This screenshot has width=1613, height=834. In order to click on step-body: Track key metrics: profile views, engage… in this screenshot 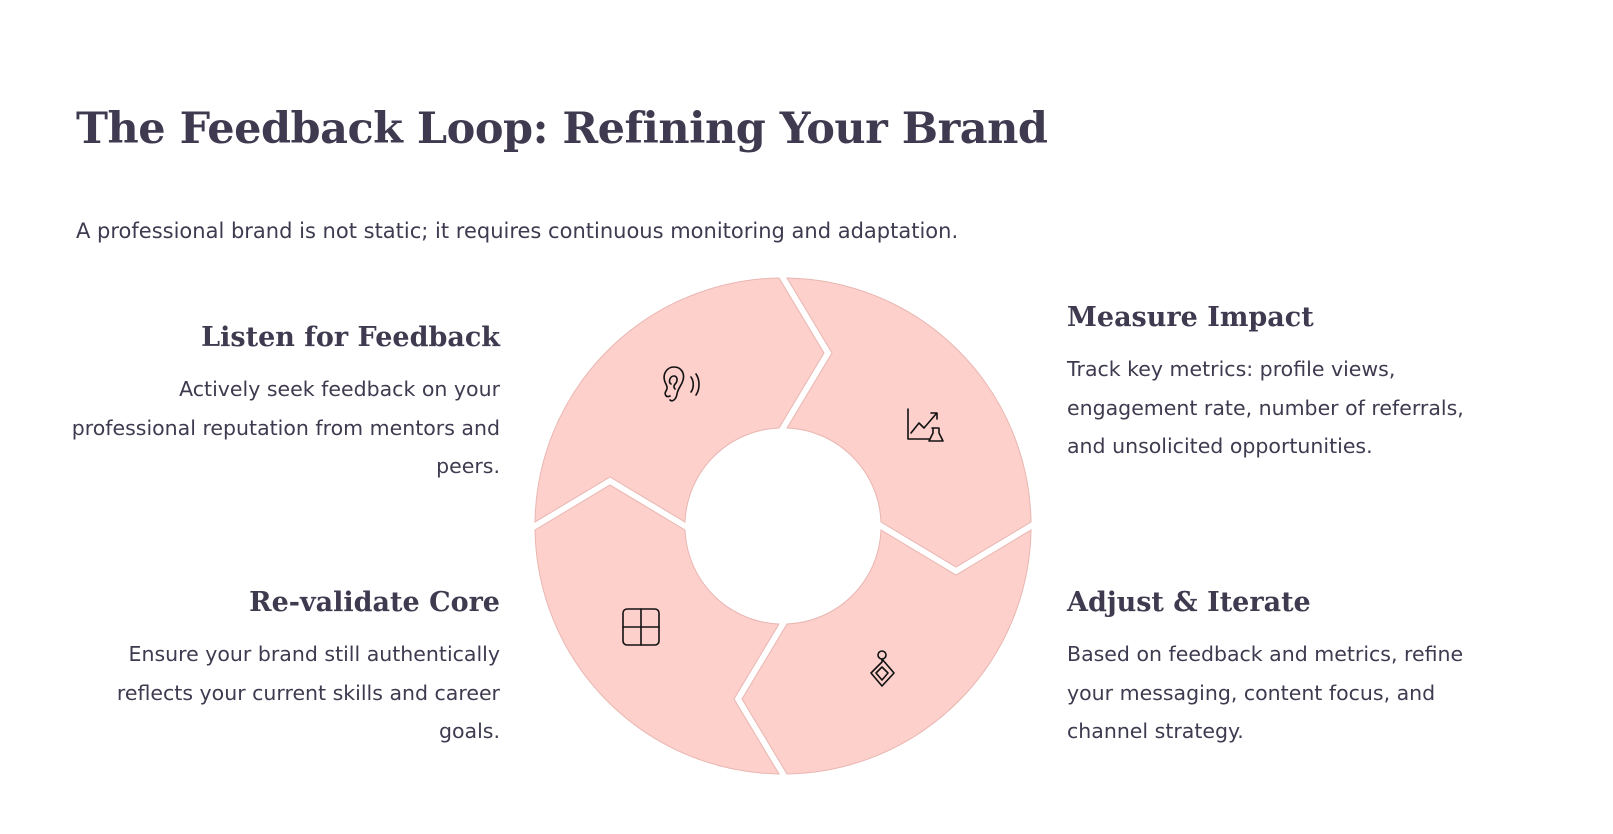, I will do `click(1265, 407)`.